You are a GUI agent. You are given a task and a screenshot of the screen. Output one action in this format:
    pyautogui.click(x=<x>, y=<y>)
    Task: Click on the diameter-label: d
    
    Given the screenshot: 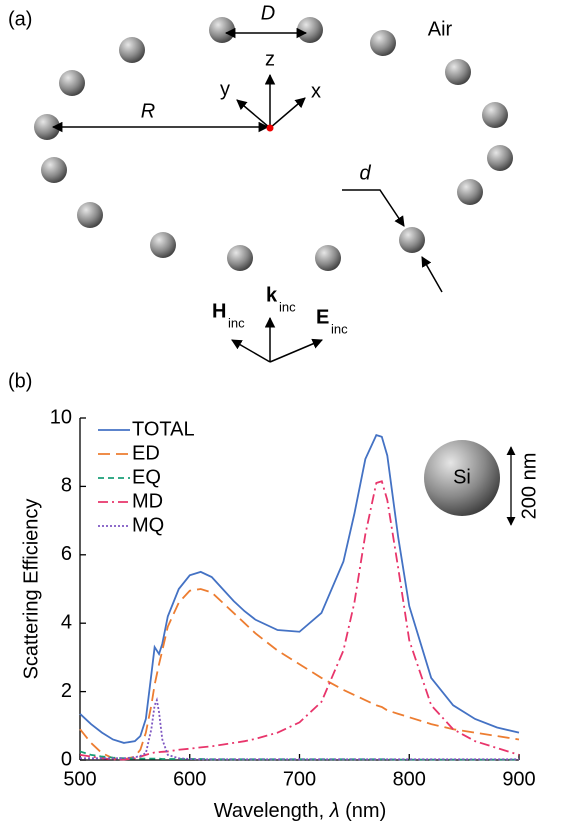 What is the action you would take?
    pyautogui.click(x=365, y=173)
    